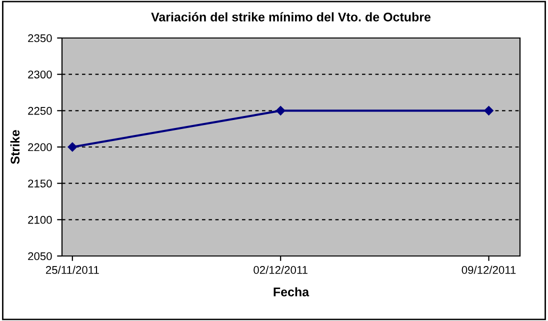  I want to click on x-tick-label: 09/12/2011, so click(489, 270).